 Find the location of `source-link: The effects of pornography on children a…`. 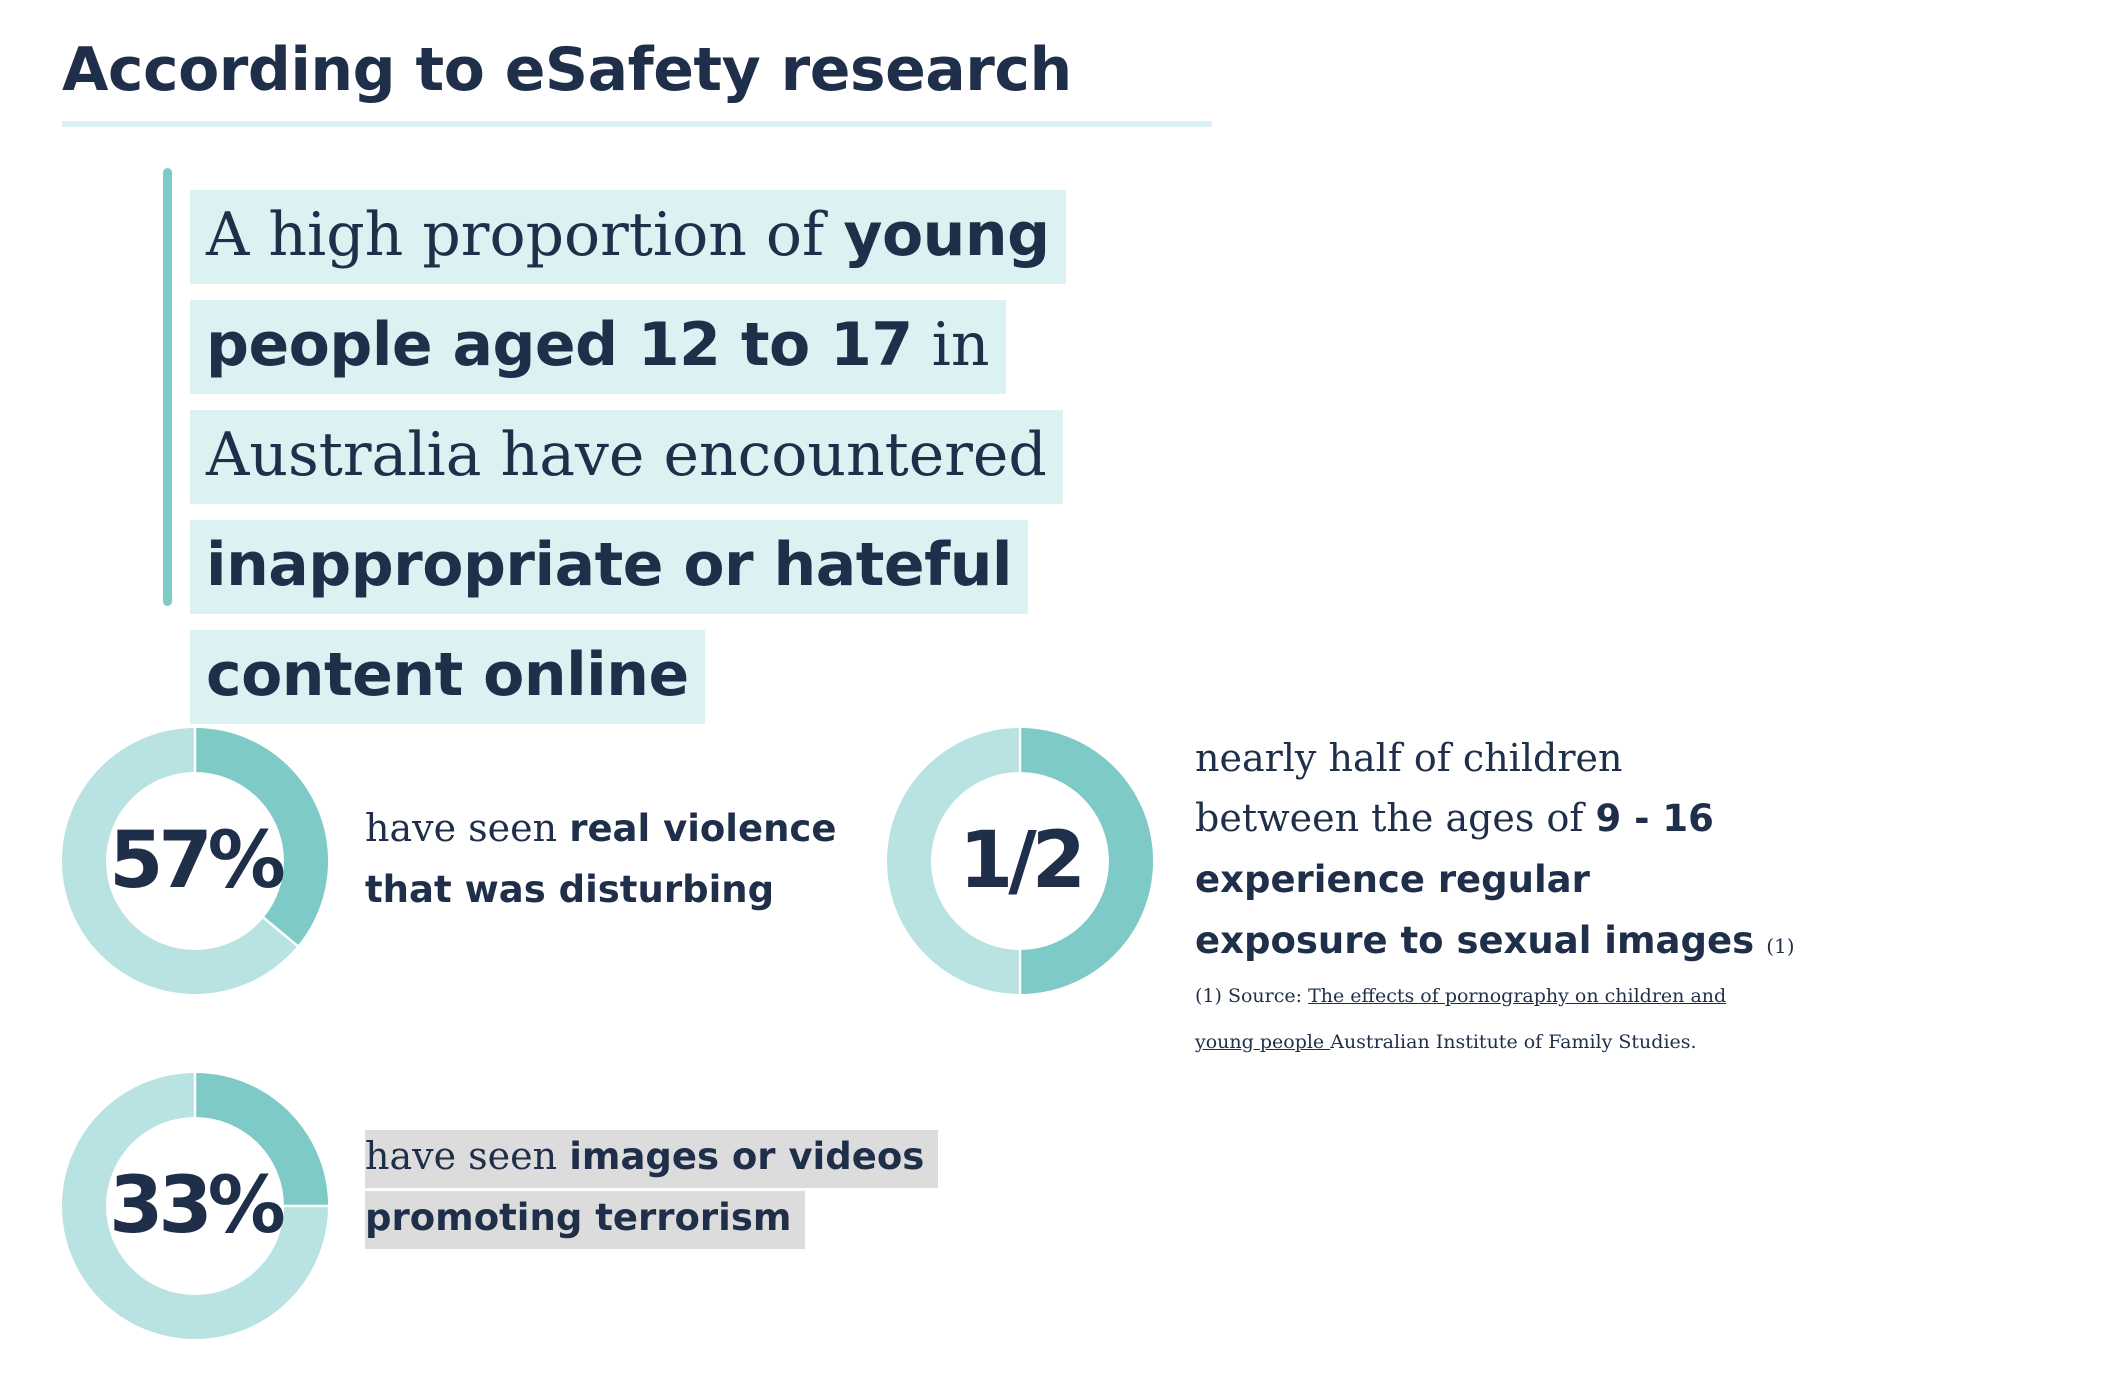

source-link: The effects of pornography on children a… is located at coordinates (1461, 1019).